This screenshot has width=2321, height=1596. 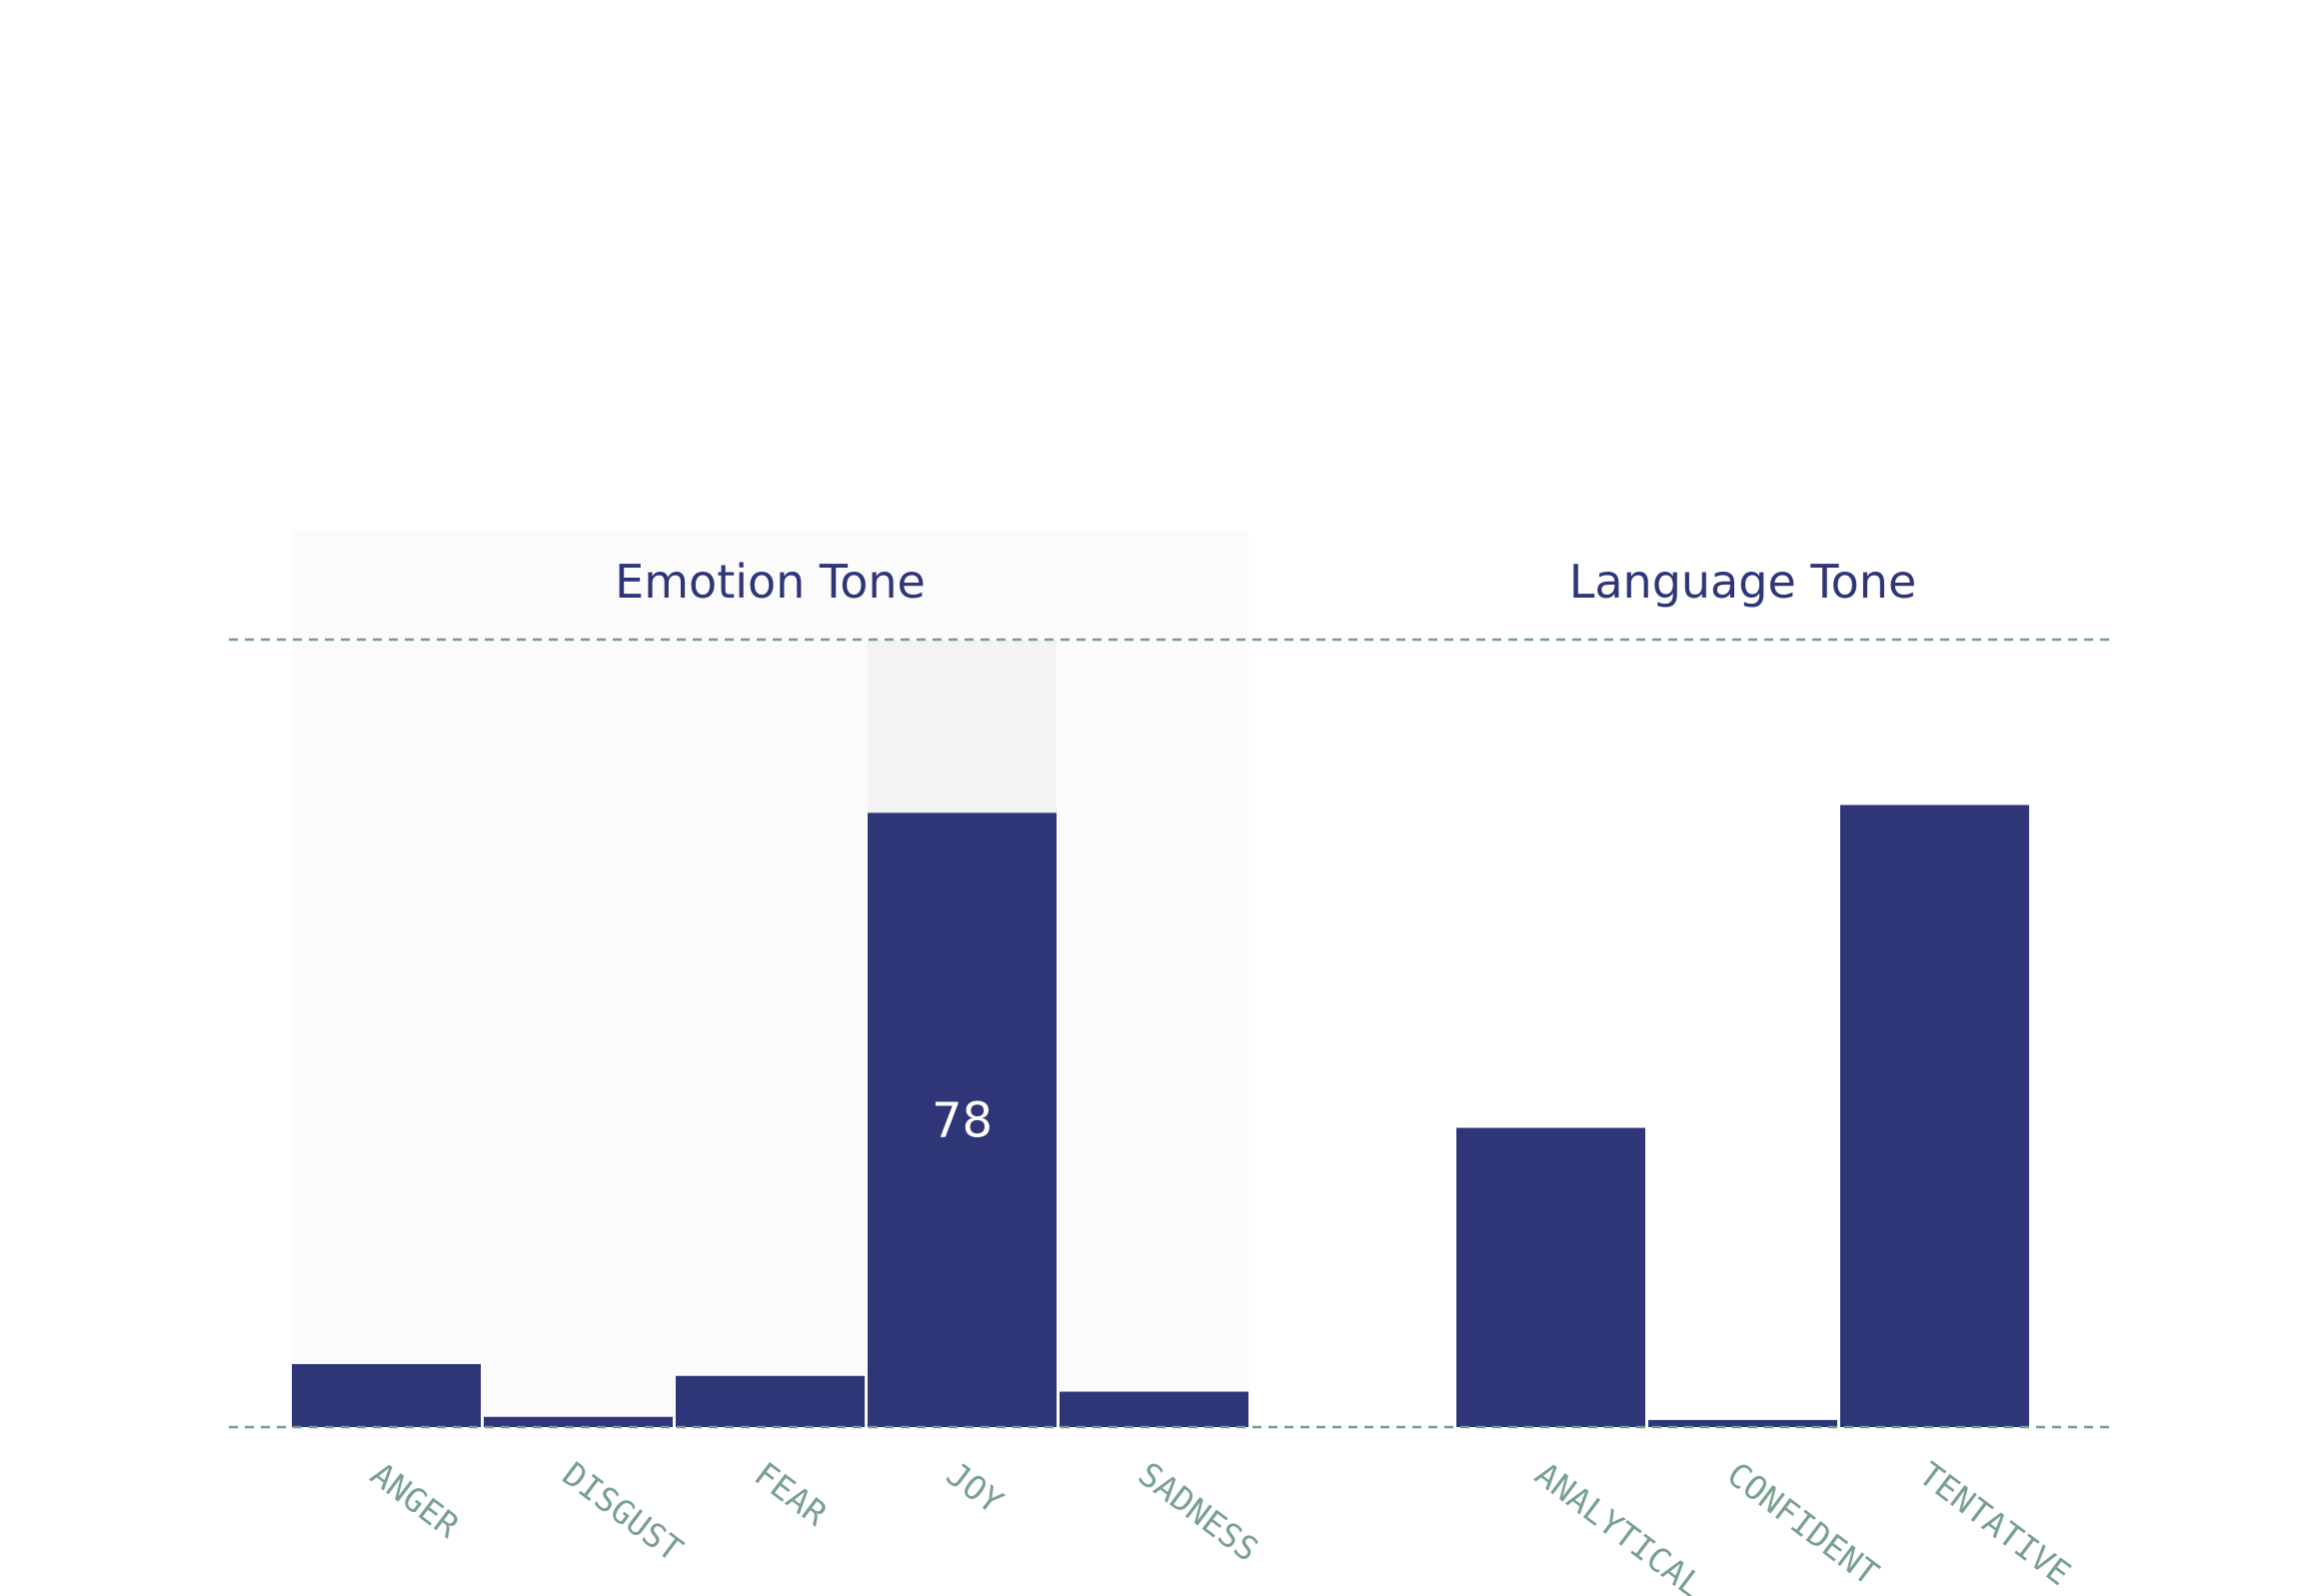 What do you see at coordinates (1803, 1523) in the screenshot?
I see `tick-label-confident: CONFIDENT` at bounding box center [1803, 1523].